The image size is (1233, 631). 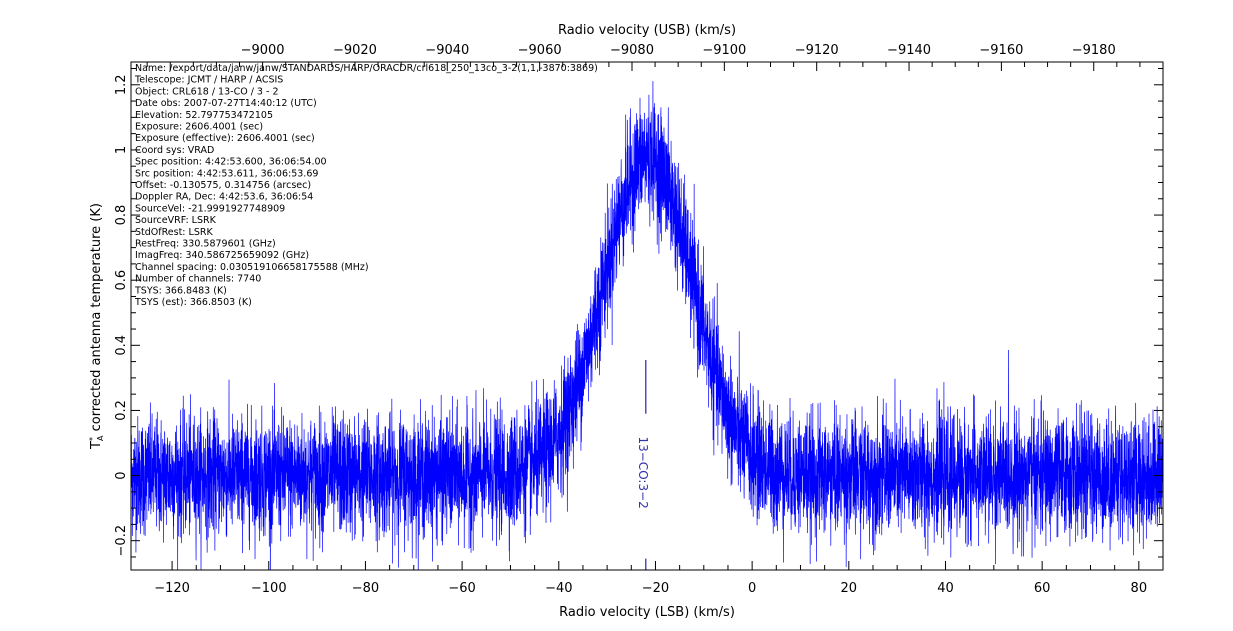 I want to click on x-tick-label: 60, so click(x=1042, y=588).